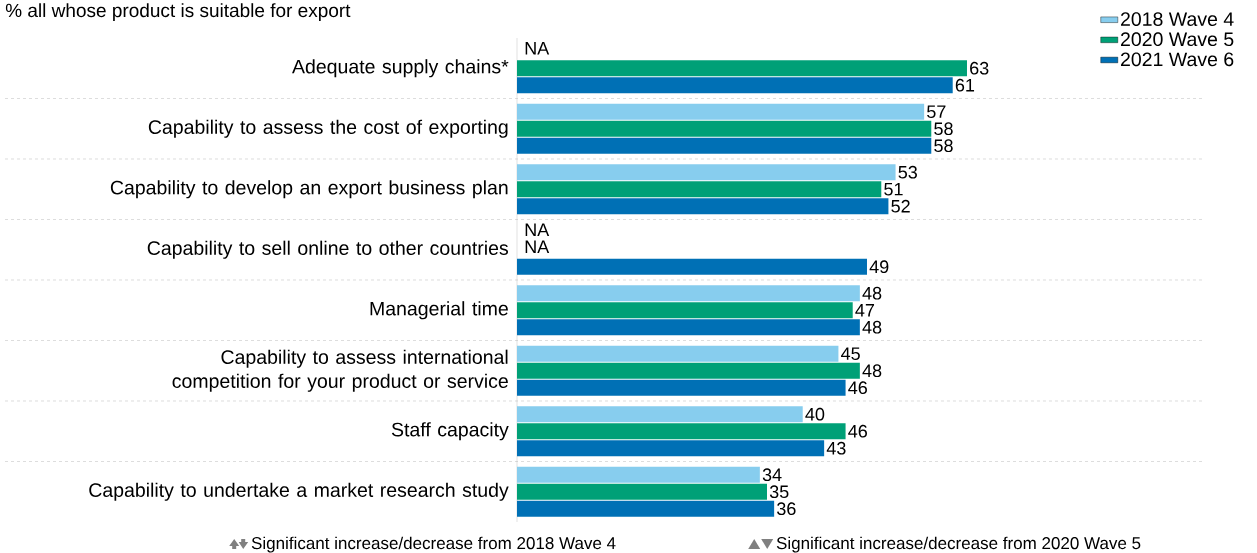 This screenshot has width=1257, height=553. Describe the element at coordinates (299, 491) in the screenshot. I see `y-tick-label: Capability to undertake a market research study` at that location.